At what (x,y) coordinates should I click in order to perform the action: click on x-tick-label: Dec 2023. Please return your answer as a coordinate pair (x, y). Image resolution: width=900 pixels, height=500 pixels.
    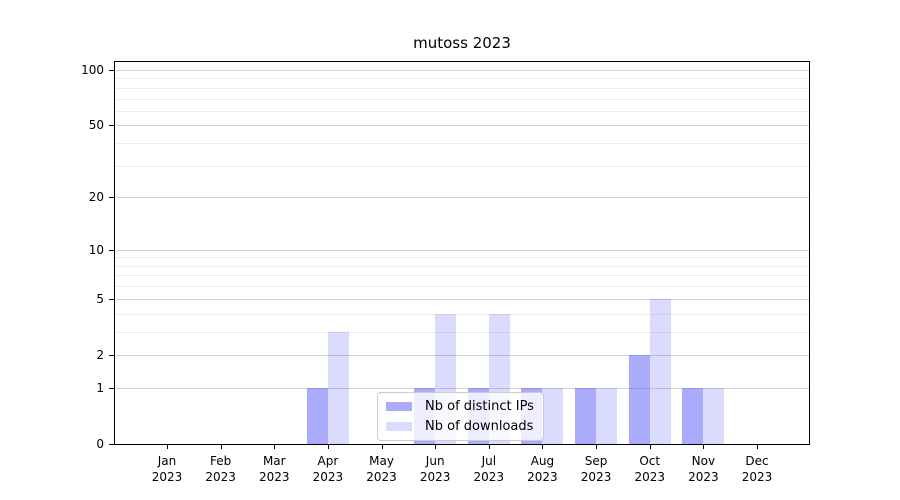
    Looking at the image, I should click on (757, 469).